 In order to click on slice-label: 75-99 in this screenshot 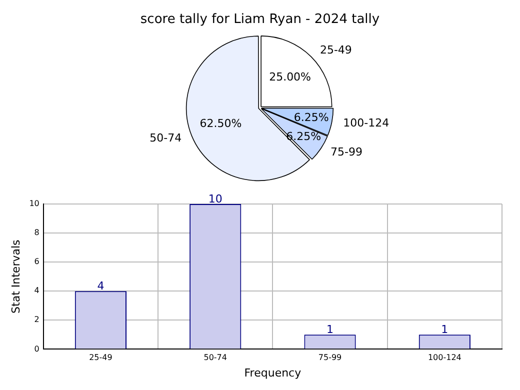, I will do `click(346, 152)`.